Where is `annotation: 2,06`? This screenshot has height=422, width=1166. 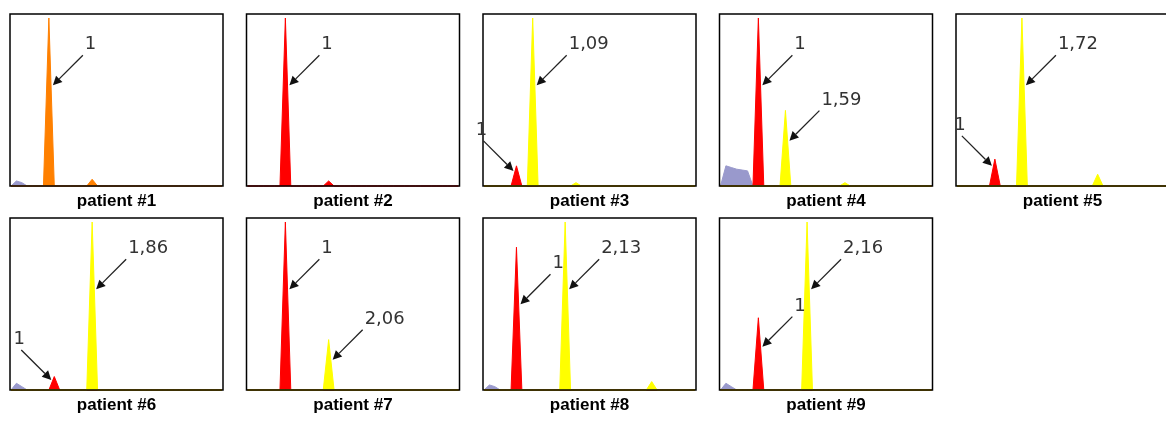 annotation: 2,06 is located at coordinates (384, 317).